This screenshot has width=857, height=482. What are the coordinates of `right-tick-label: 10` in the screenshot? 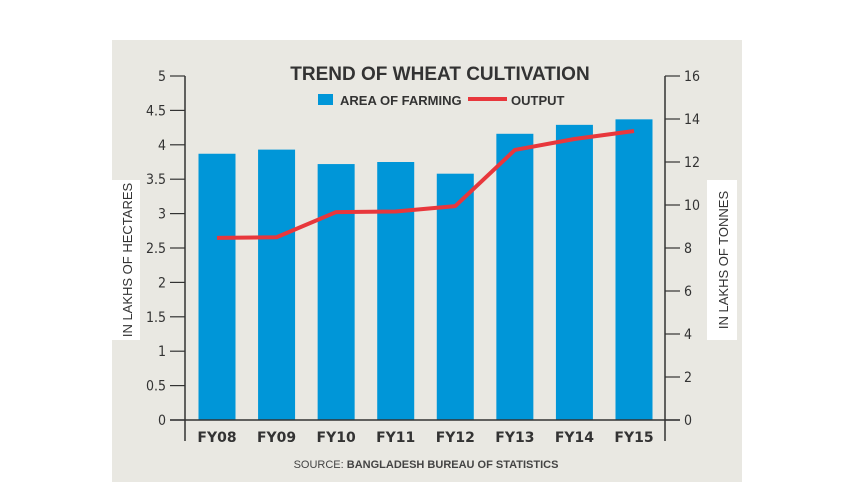 It's located at (692, 206).